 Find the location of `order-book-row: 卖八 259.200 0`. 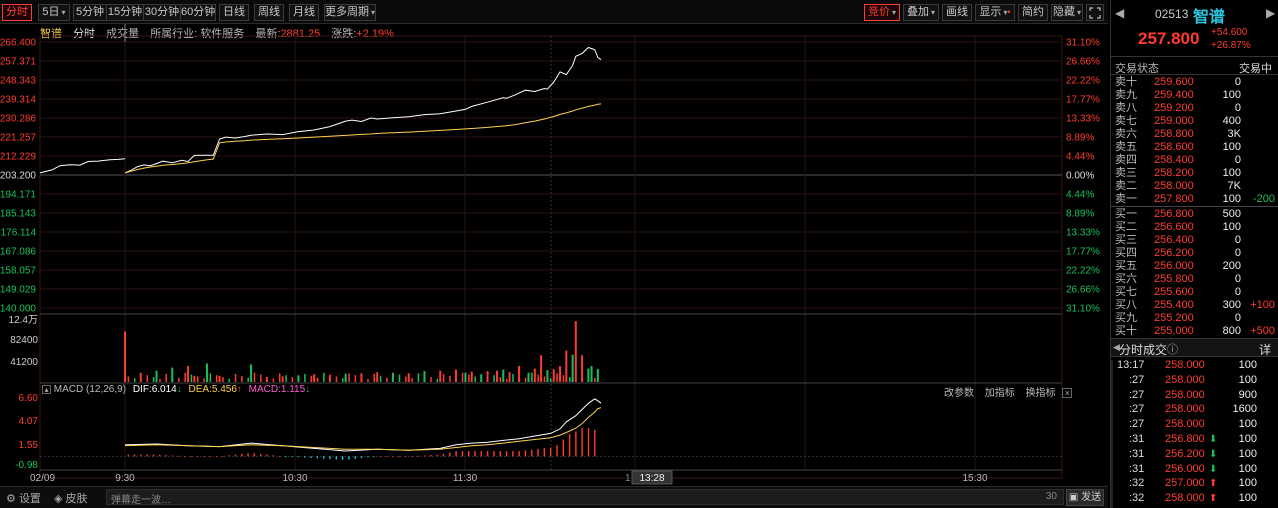

order-book-row: 卖八 259.200 0 is located at coordinates (1194, 108).